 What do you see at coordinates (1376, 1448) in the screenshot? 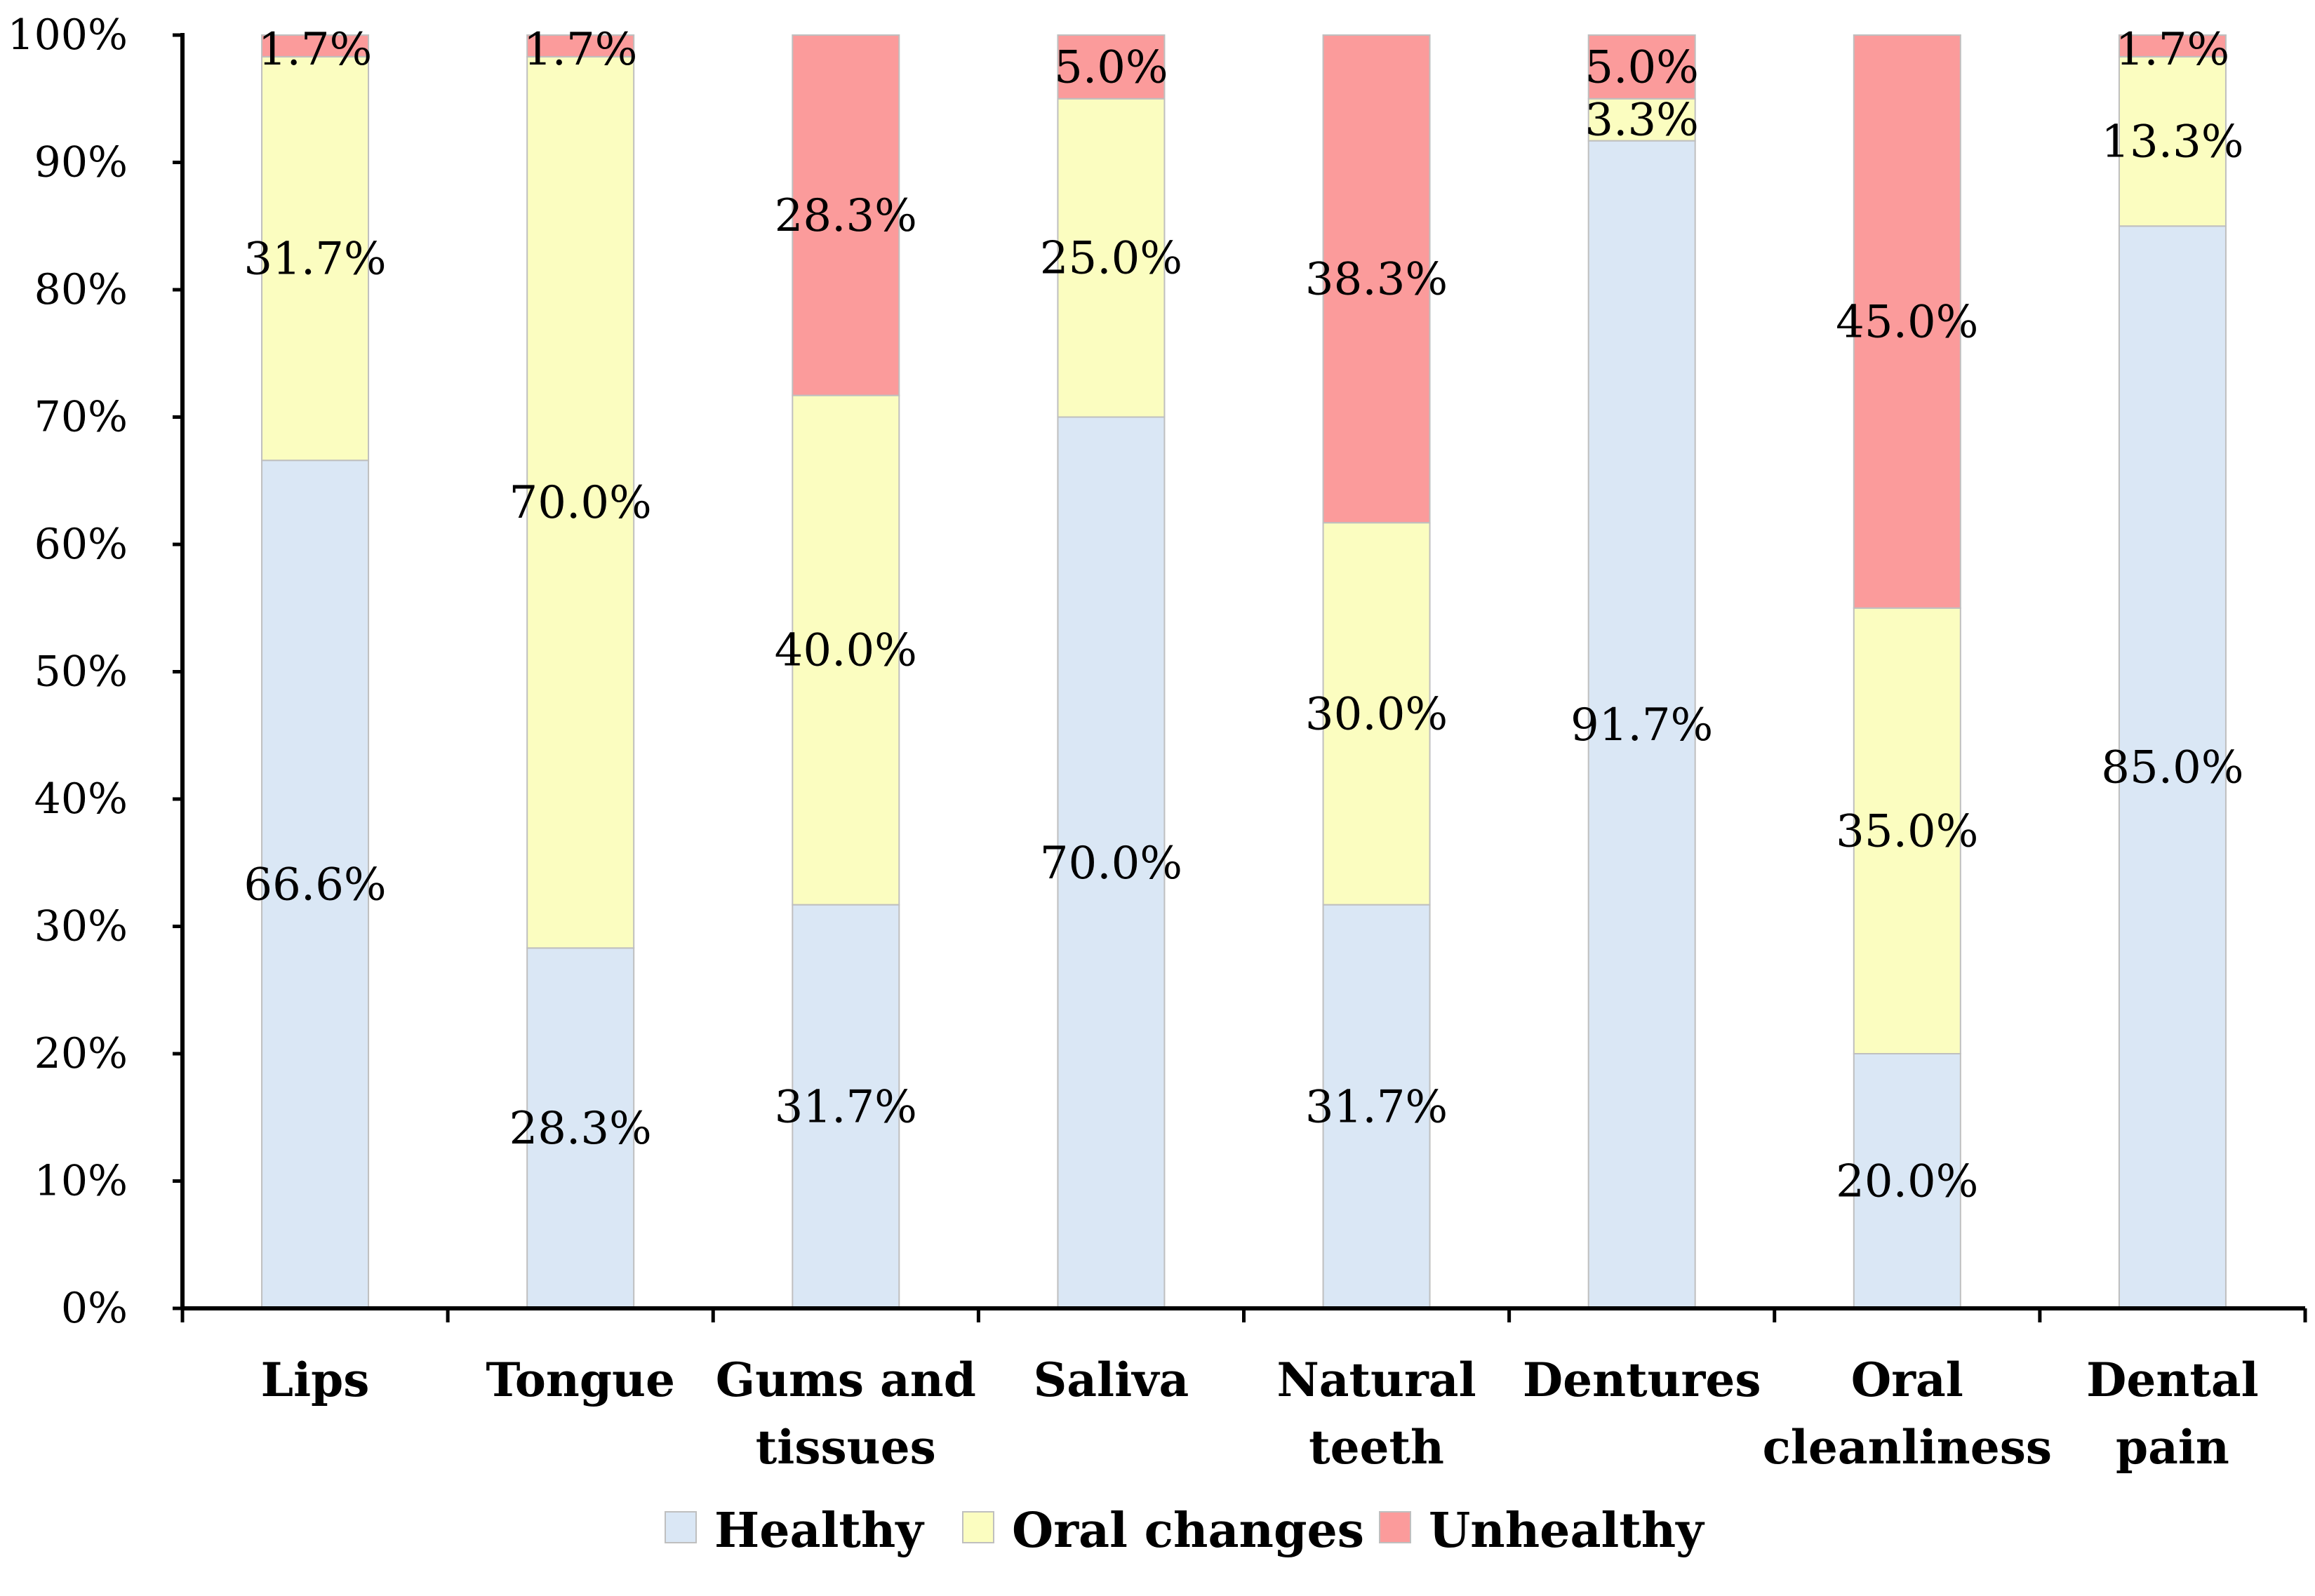
I see `x-tick-label-line: teeth` at bounding box center [1376, 1448].